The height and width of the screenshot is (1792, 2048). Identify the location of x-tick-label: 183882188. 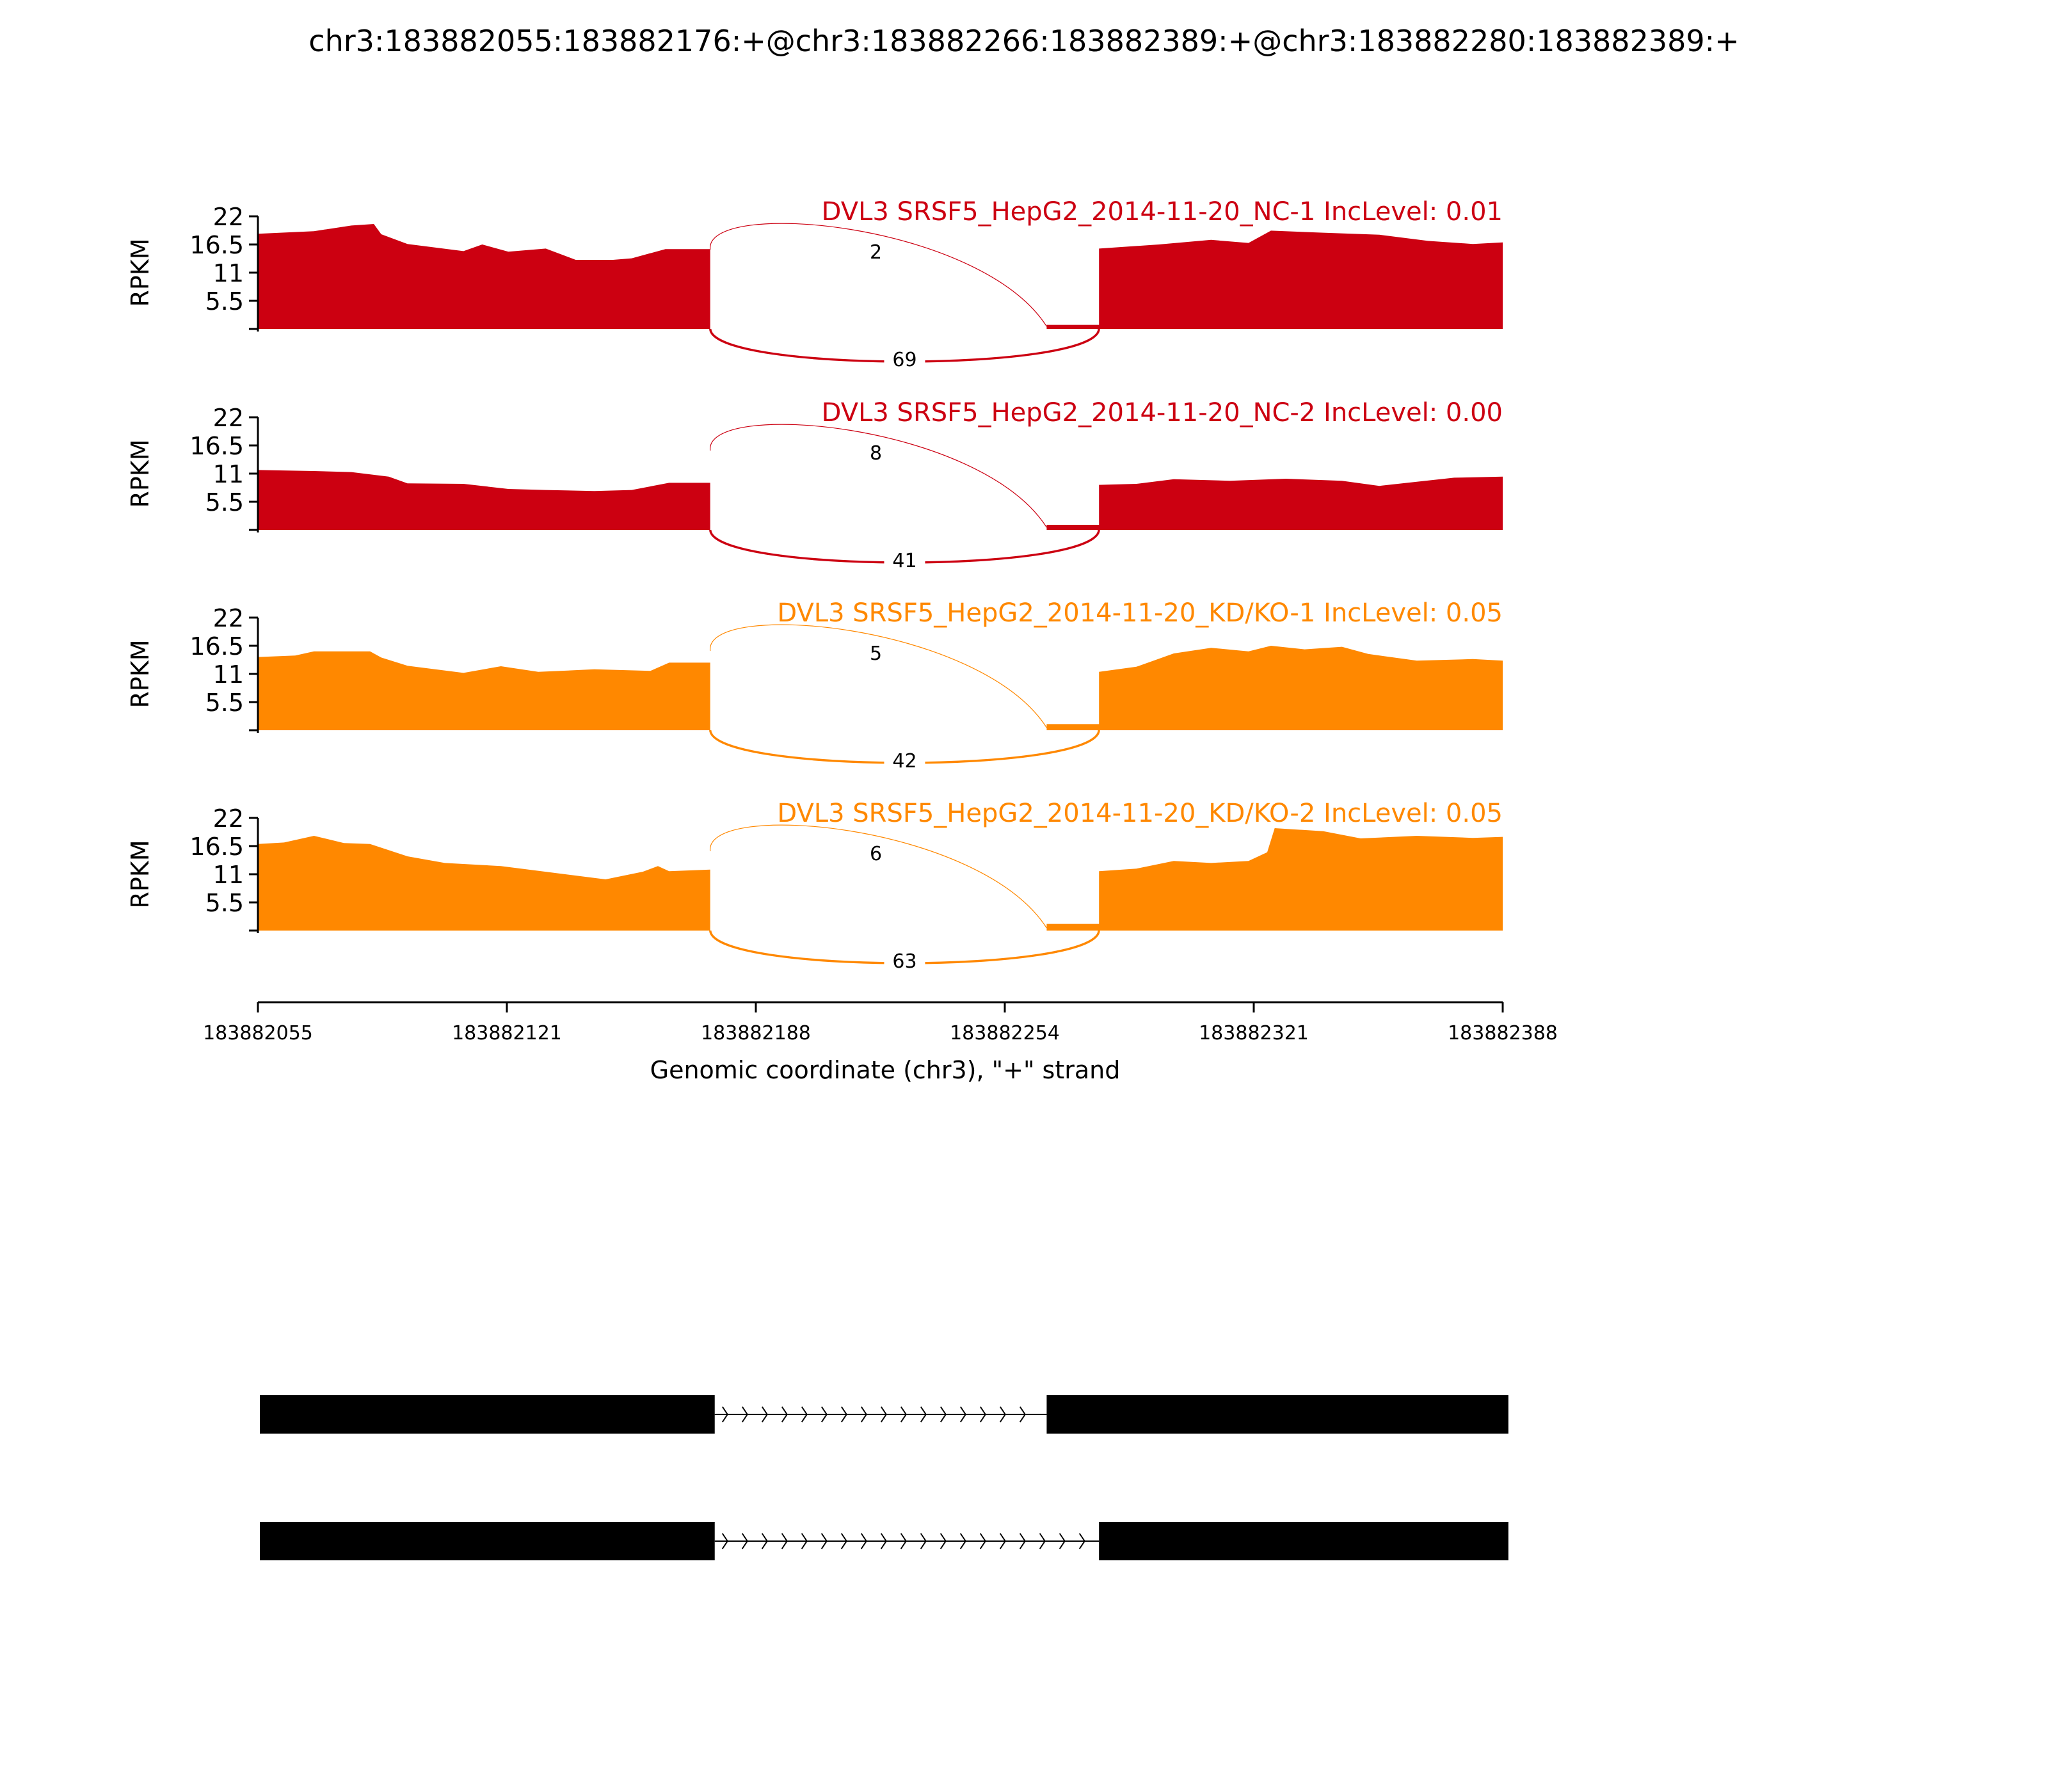
(756, 1033).